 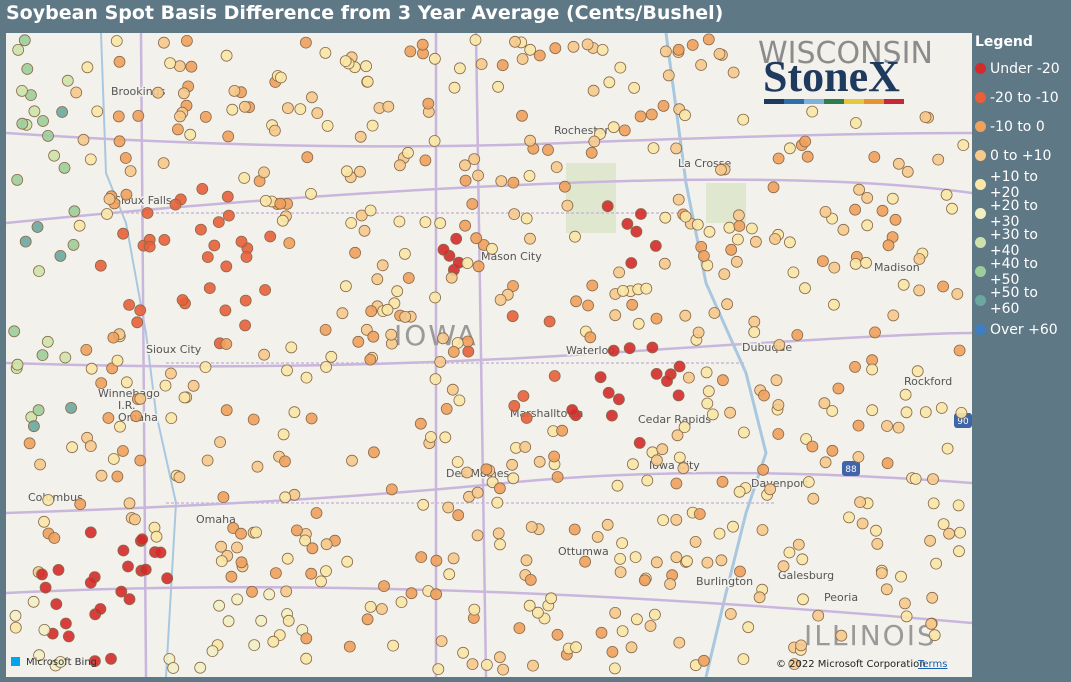 I want to click on legend-item: +30 to +40, so click(x=1023, y=243).